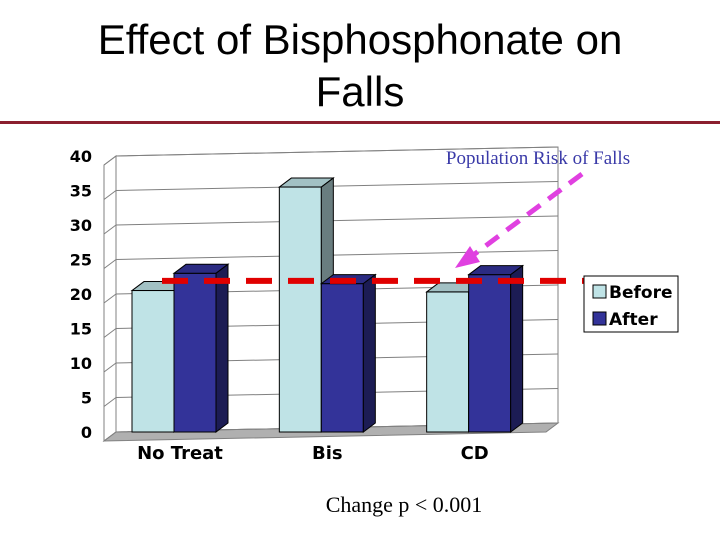 The image size is (720, 540). Describe the element at coordinates (467, 257) in the screenshot. I see `annotation-arrow-head` at that location.